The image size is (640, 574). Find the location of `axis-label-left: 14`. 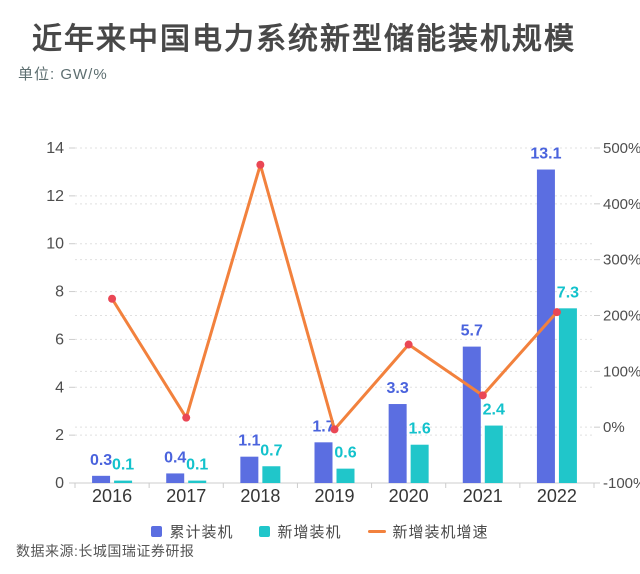

axis-label-left: 14 is located at coordinates (55, 148).